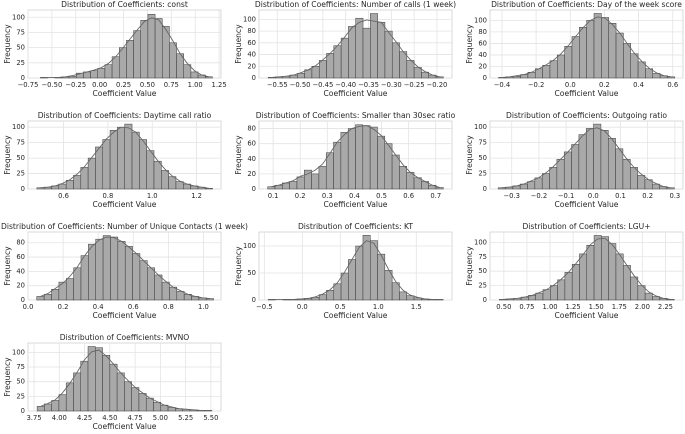 Image resolution: width=685 pixels, height=434 pixels. What do you see at coordinates (75, 85) in the screenshot?
I see `x-tick-label: −0.25` at bounding box center [75, 85].